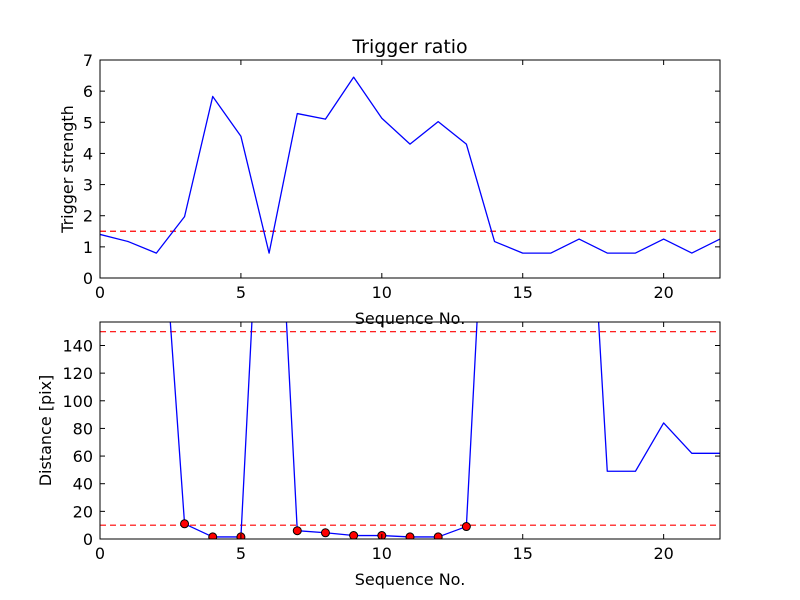 This screenshot has height=600, width=800. Describe the element at coordinates (45, 431) in the screenshot. I see `y-axis-label: Distance [pix]` at that location.